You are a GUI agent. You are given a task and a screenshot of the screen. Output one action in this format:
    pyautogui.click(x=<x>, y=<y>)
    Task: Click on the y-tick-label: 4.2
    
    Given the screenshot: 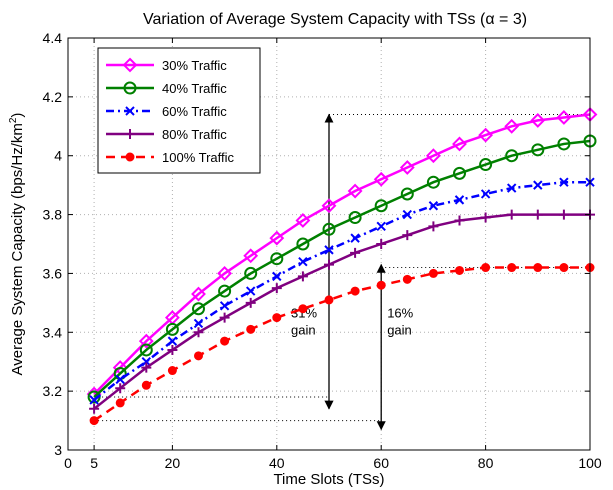 What is the action you would take?
    pyautogui.click(x=53, y=97)
    